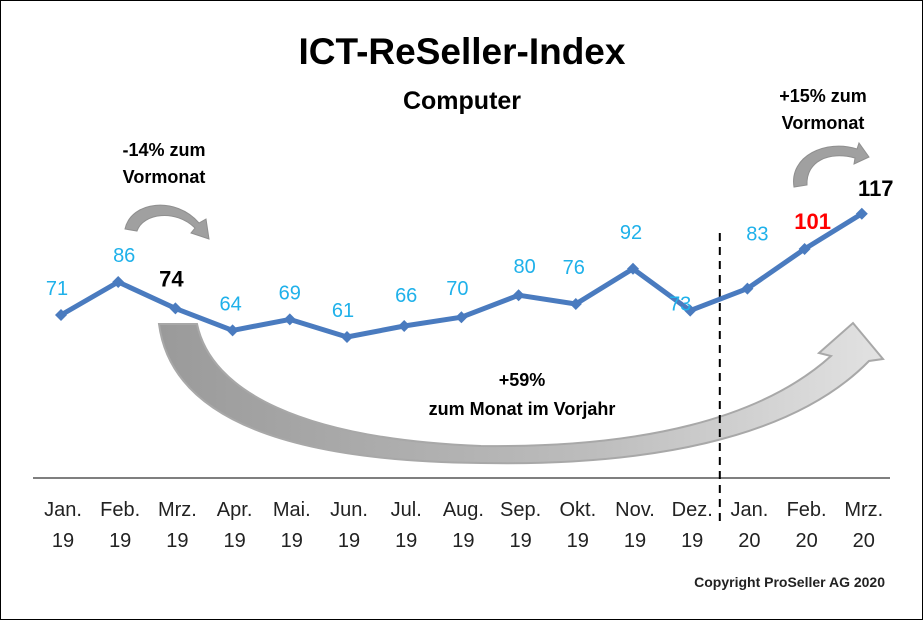 The width and height of the screenshot is (923, 621). I want to click on data-label: 80, so click(524, 267).